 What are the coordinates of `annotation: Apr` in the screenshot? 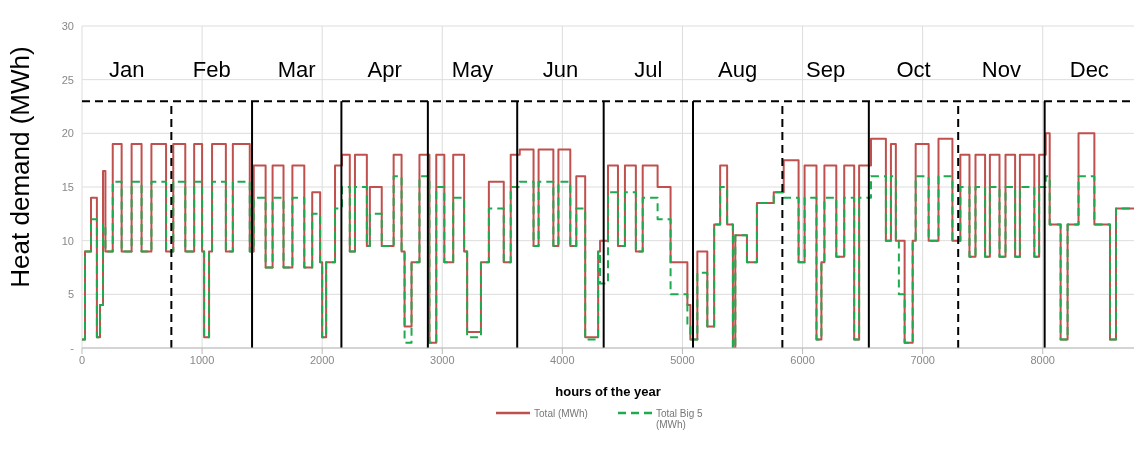 It's located at (384, 69).